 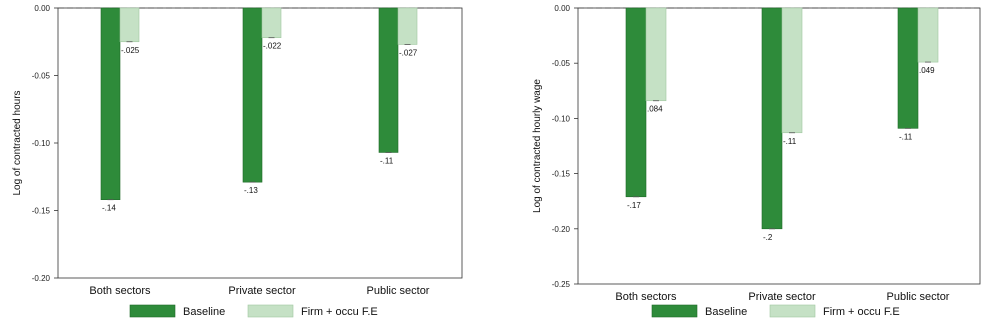 What do you see at coordinates (272, 46) in the screenshot?
I see `data-label: -.022` at bounding box center [272, 46].